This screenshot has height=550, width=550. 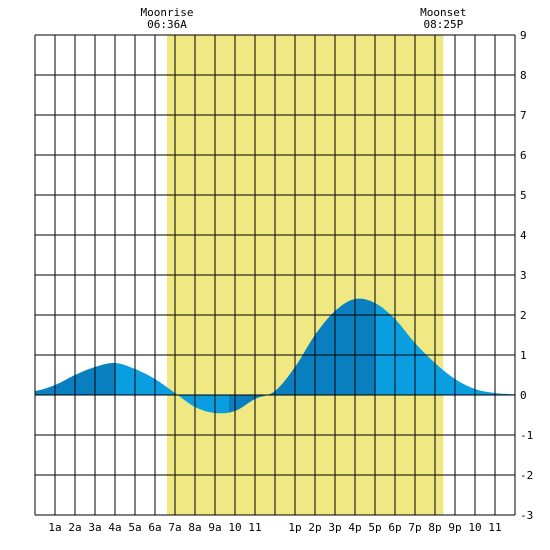 What do you see at coordinates (523, 395) in the screenshot?
I see `y-tick-label: 0` at bounding box center [523, 395].